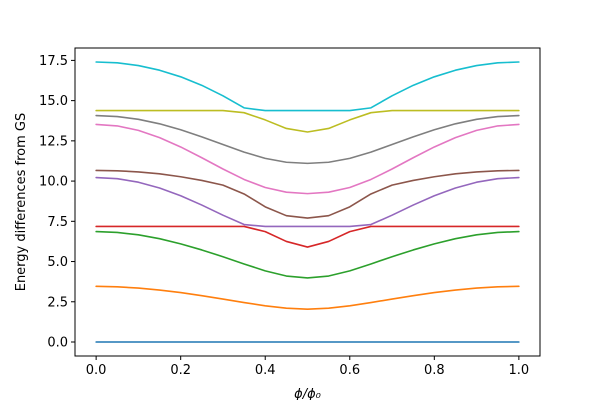 Image resolution: width=600 pixels, height=400 pixels. I want to click on y-tick-label: 17.5, so click(53, 61).